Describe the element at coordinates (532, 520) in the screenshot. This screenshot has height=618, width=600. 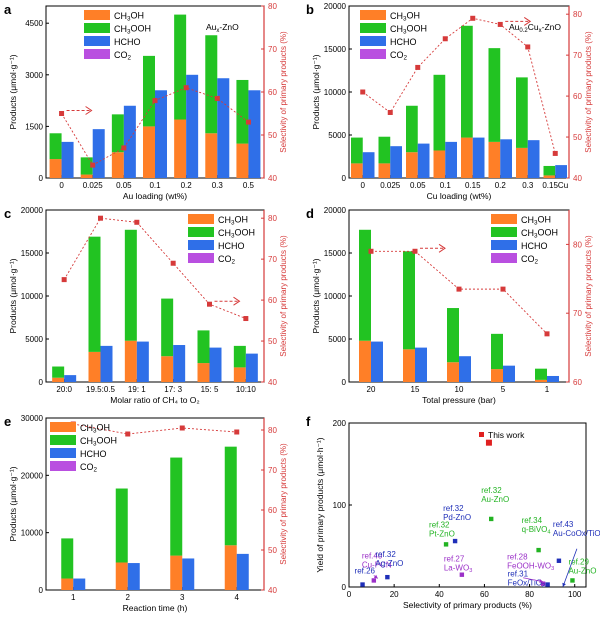
I see `reference-number: ref.34` at that location.